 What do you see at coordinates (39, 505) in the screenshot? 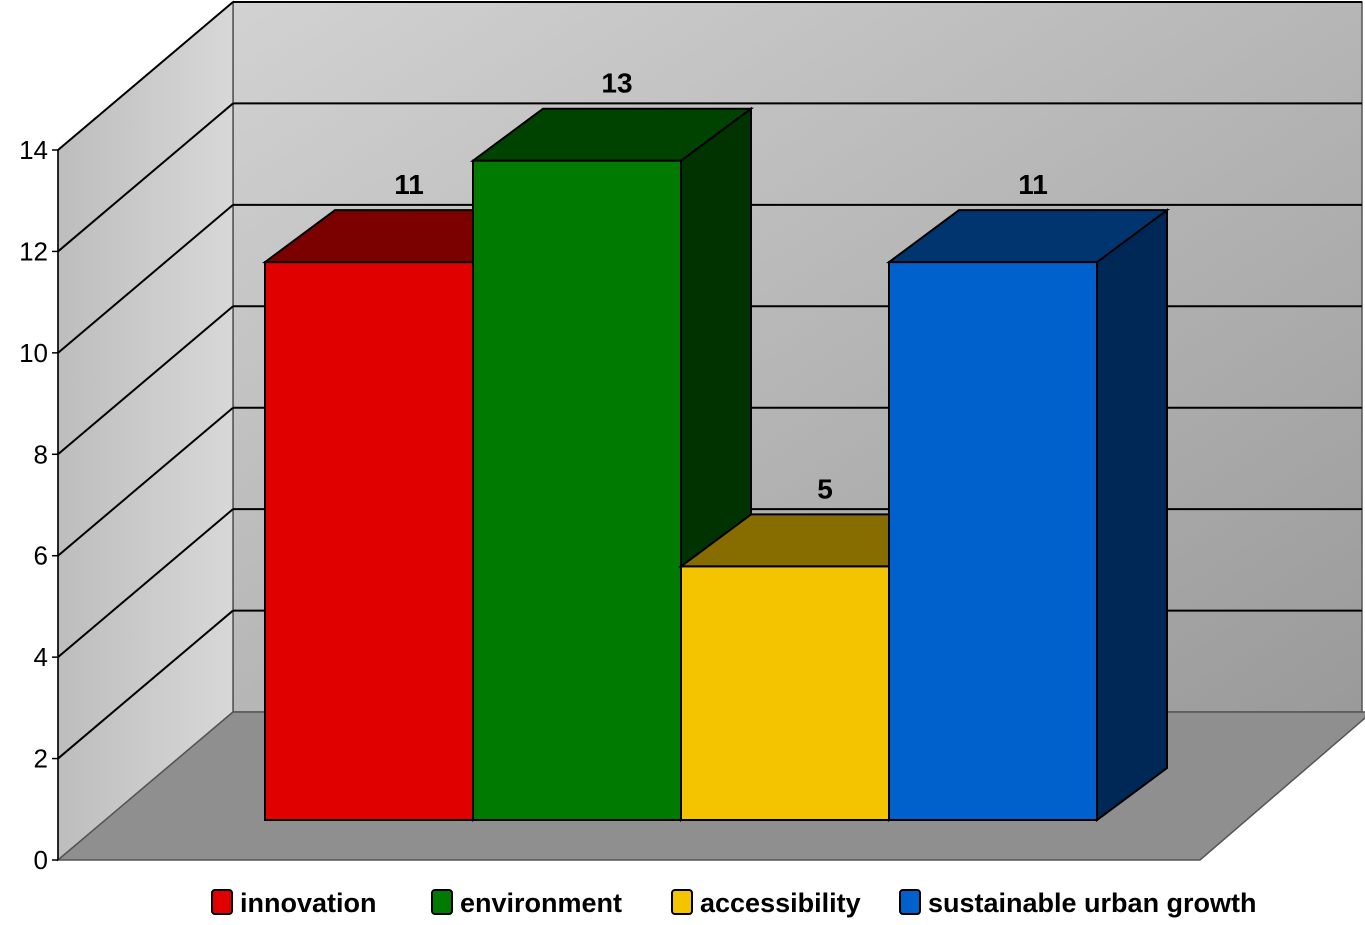
I see `y-axis: 0 2 4 6 8 10 12 14` at bounding box center [39, 505].